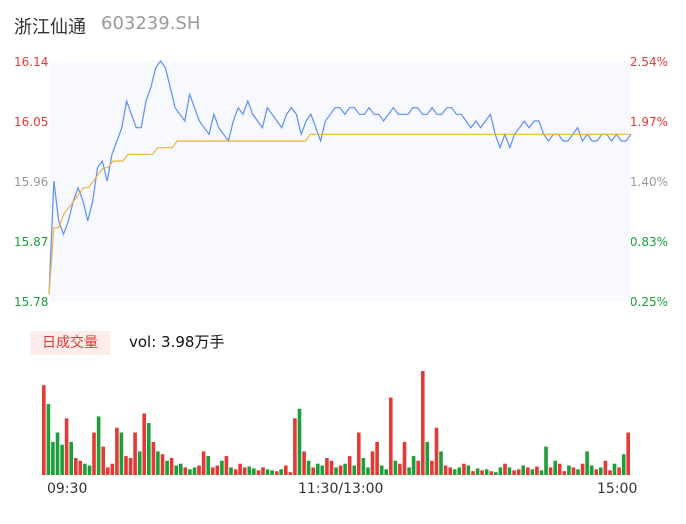  I want to click on stock-name: 浙江仙通, so click(50, 27).